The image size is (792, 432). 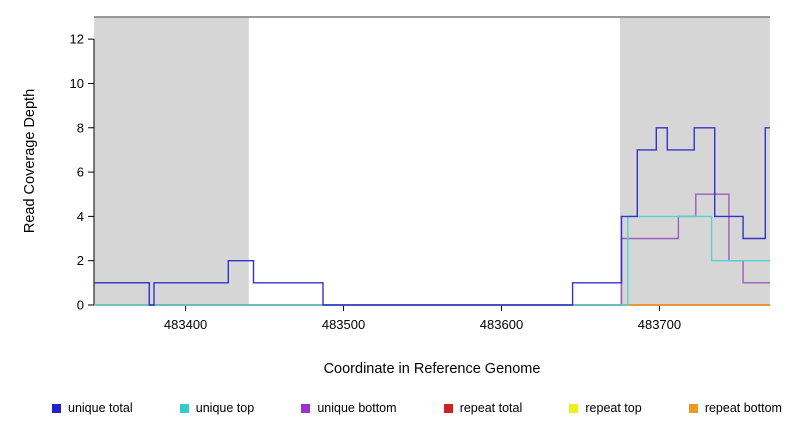 I want to click on y-axis-title: Read Coverage Depth, so click(x=30, y=161).